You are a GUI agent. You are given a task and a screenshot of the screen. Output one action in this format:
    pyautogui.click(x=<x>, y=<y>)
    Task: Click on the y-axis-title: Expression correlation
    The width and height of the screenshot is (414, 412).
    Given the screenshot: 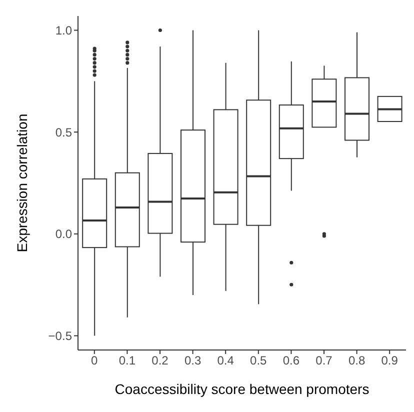 What is the action you would take?
    pyautogui.click(x=22, y=183)
    